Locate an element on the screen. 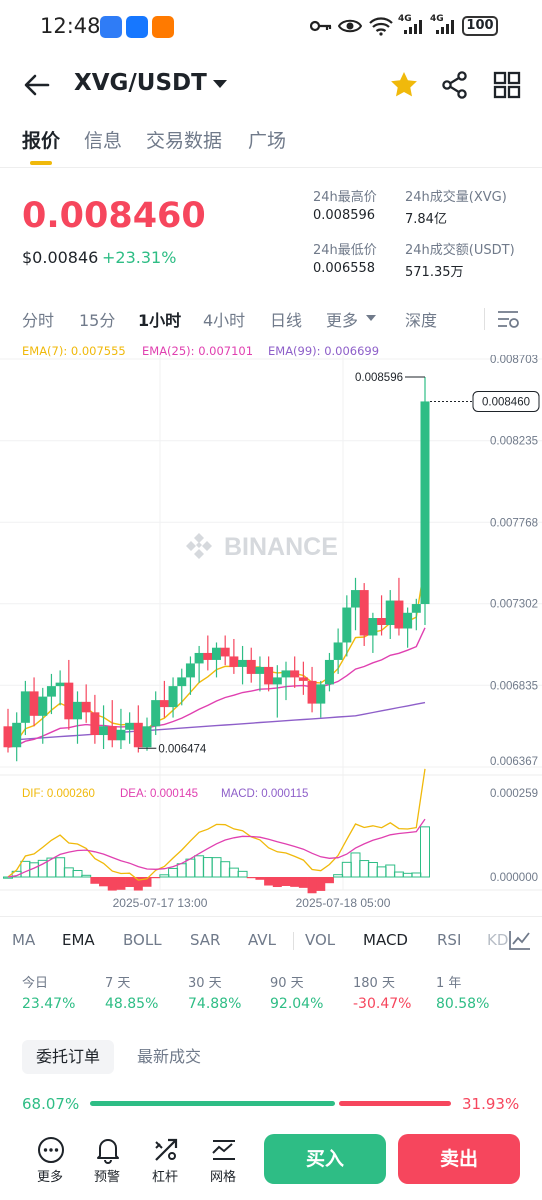  indicator-ma: MA is located at coordinates (24, 940).